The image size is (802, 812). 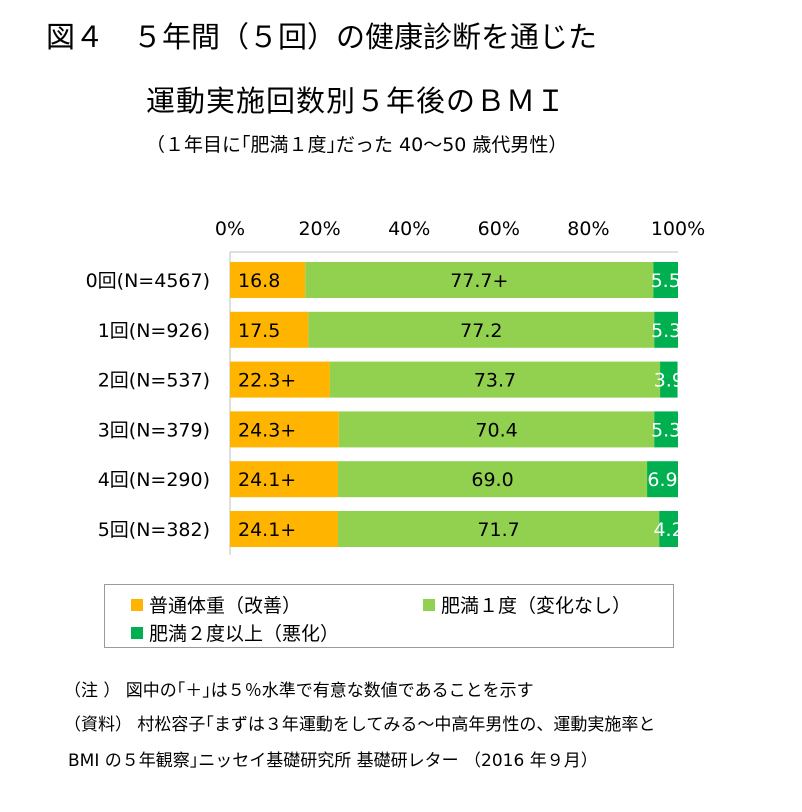 What do you see at coordinates (333, 761) in the screenshot?
I see `source-line2: BMI の５年観察｣ニッセイ基礎研究所 基礎研レター （2016 年９月）` at bounding box center [333, 761].